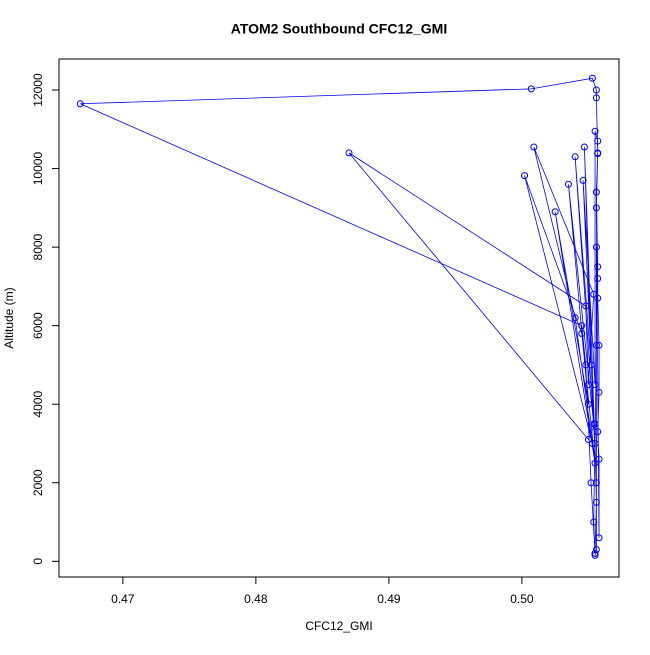 This screenshot has width=650, height=655. What do you see at coordinates (9, 317) in the screenshot?
I see `y-axis-label: Altitude (m)` at bounding box center [9, 317].